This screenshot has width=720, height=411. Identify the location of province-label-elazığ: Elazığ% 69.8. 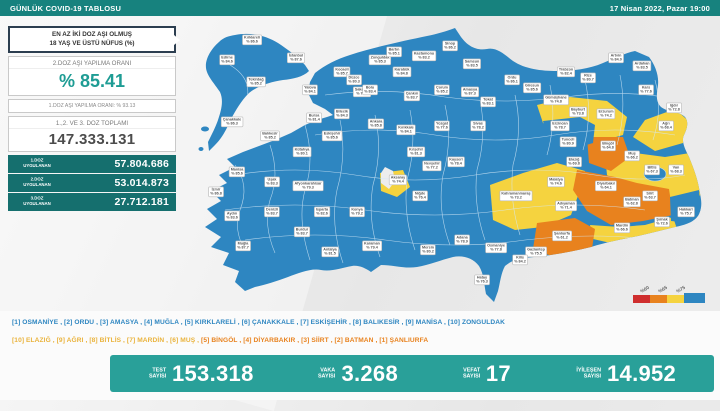
(574, 162).